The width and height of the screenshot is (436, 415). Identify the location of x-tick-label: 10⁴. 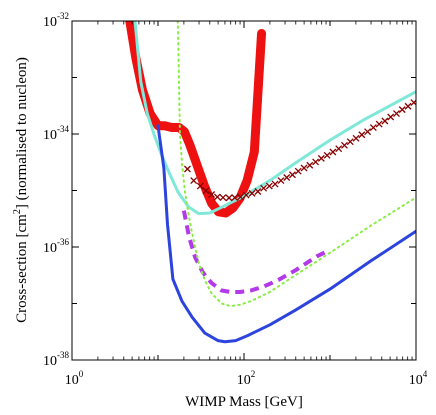
(418, 378).